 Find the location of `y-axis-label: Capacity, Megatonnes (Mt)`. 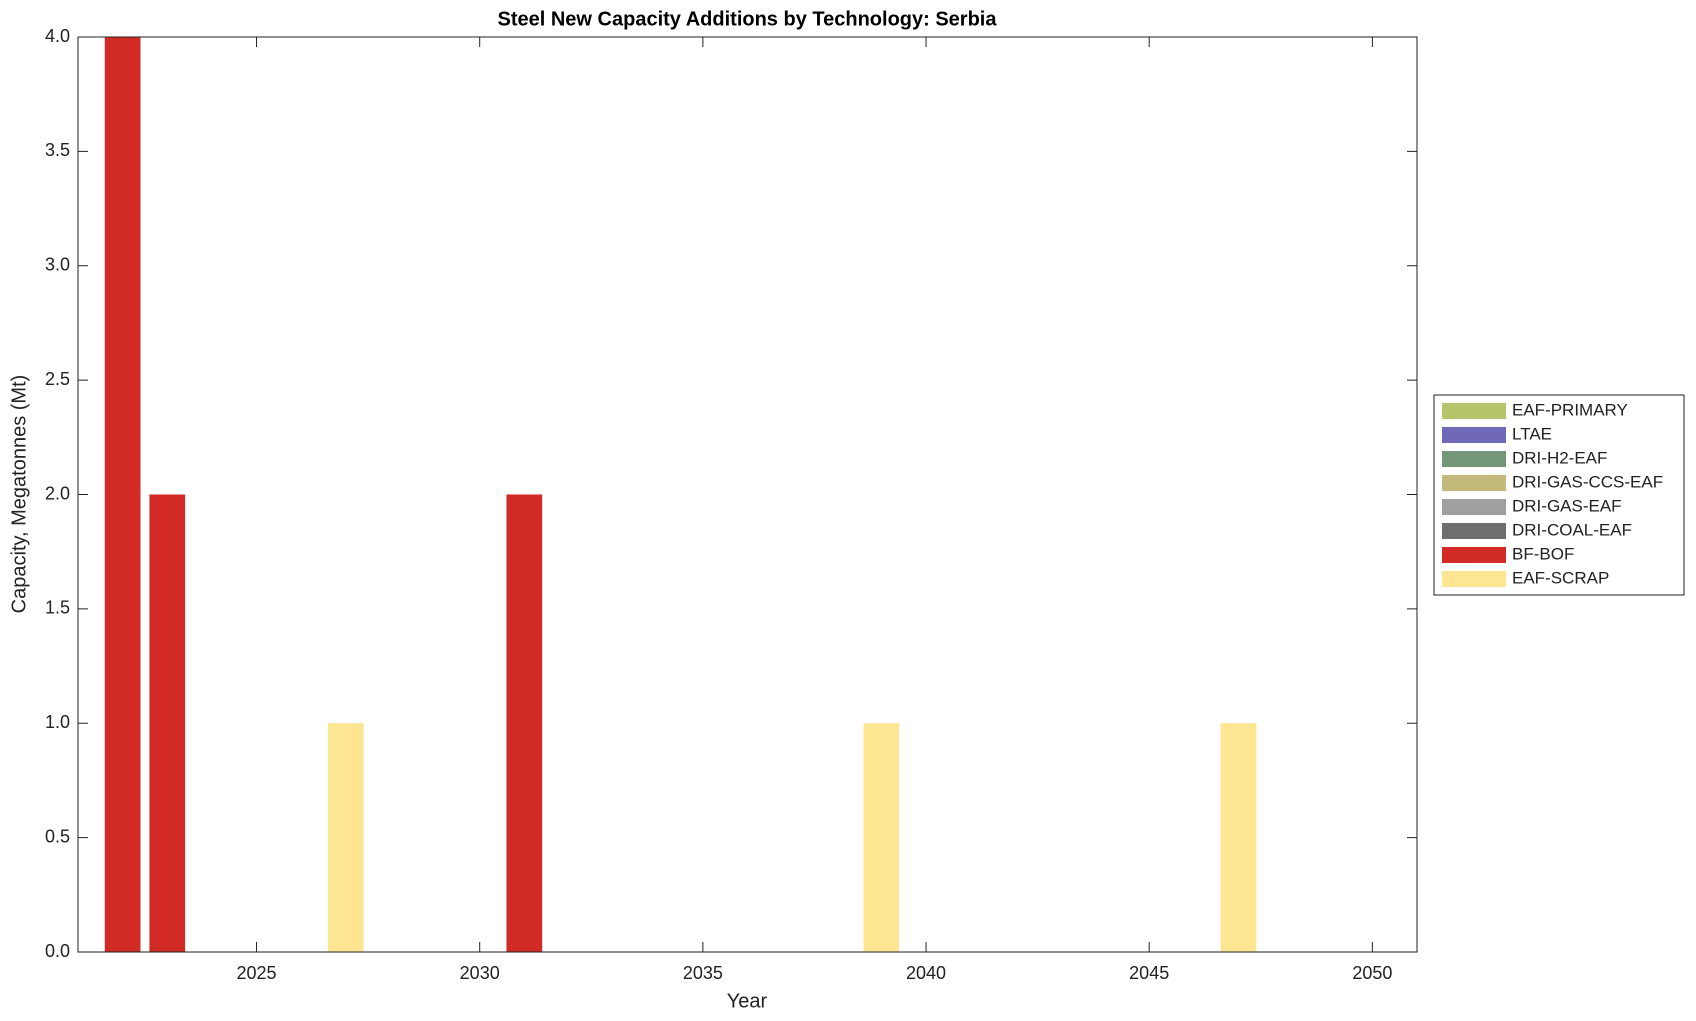

y-axis-label: Capacity, Megatonnes (Mt) is located at coordinates (19, 494).